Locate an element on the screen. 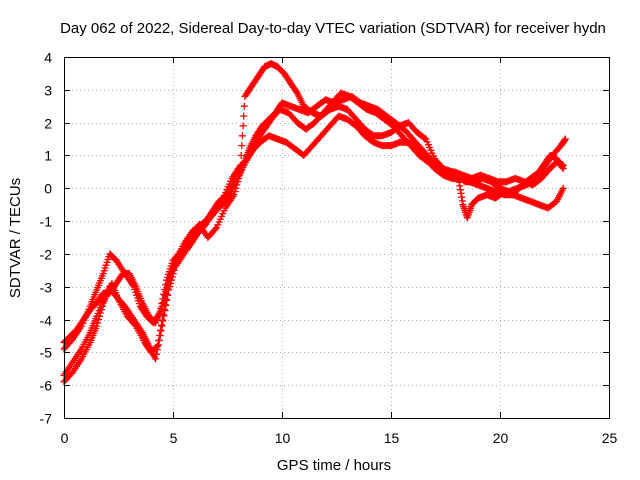 The width and height of the screenshot is (640, 480). y-tick-label: -1 is located at coordinates (46, 222).